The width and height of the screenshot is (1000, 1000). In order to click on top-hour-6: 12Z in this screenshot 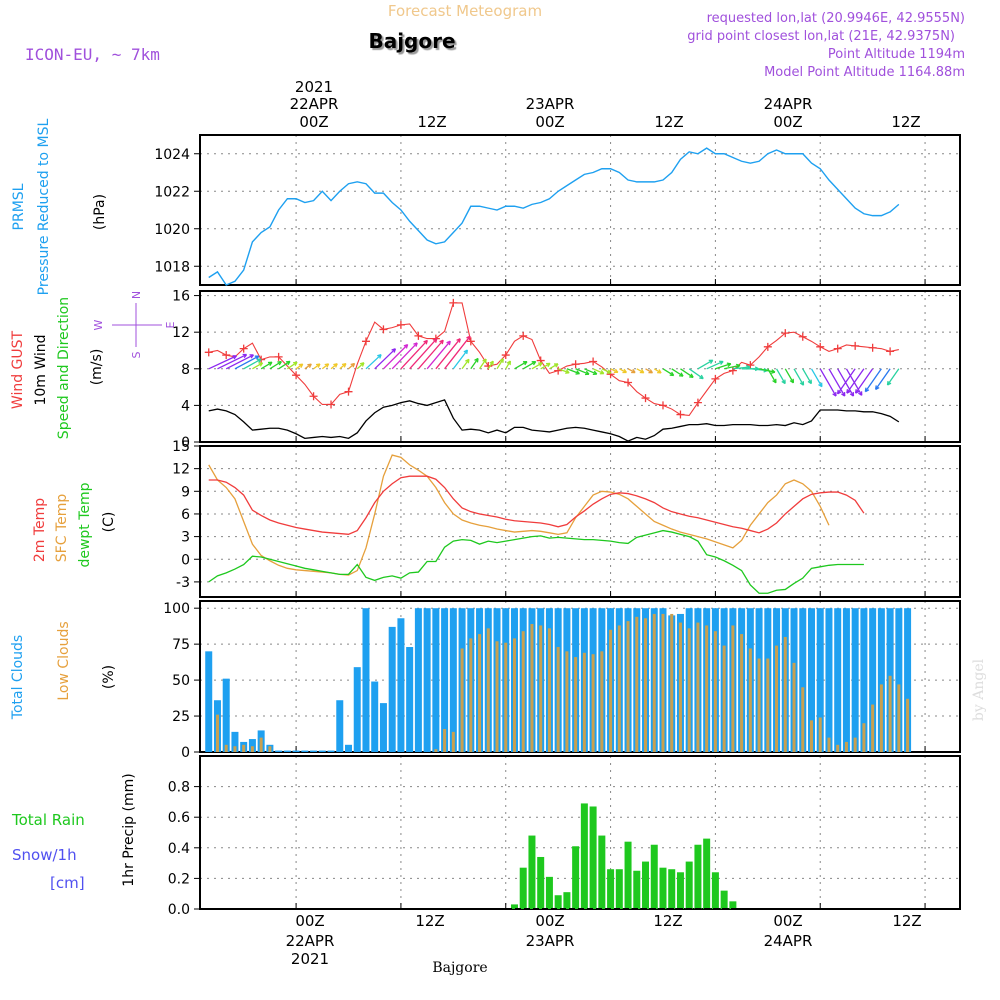, I will do `click(905, 122)`.